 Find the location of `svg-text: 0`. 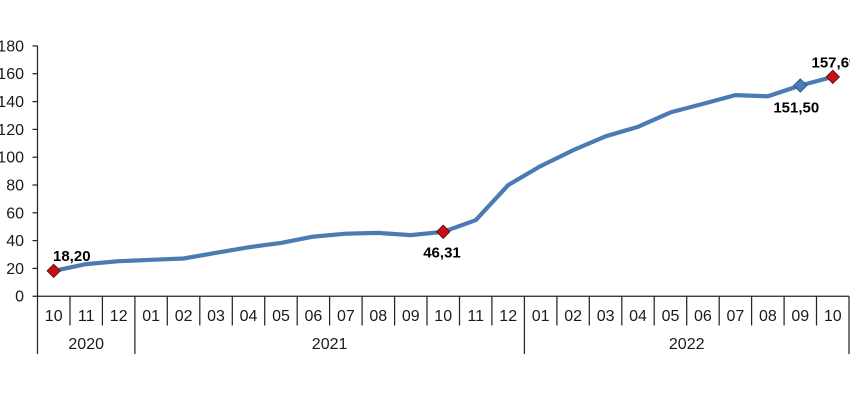

svg-text: 0 is located at coordinates (19, 297).